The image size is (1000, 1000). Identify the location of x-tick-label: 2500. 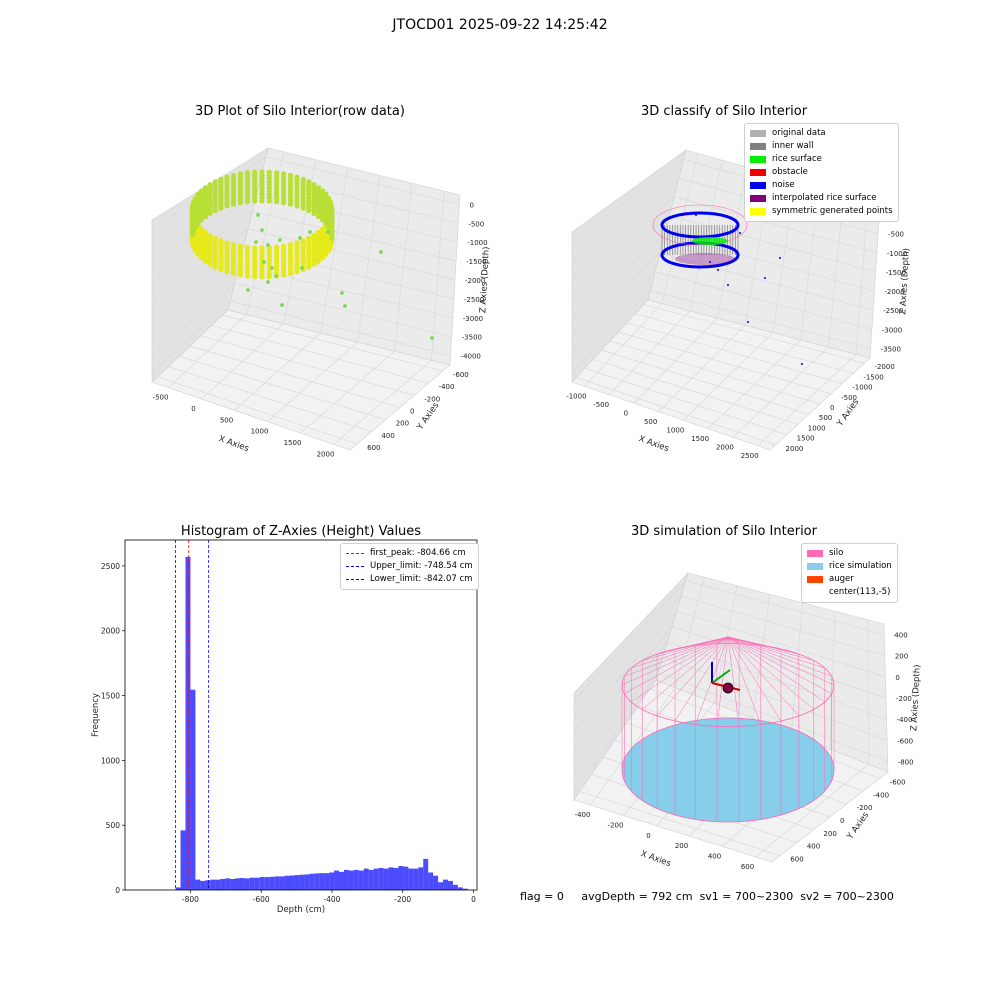
(750, 456).